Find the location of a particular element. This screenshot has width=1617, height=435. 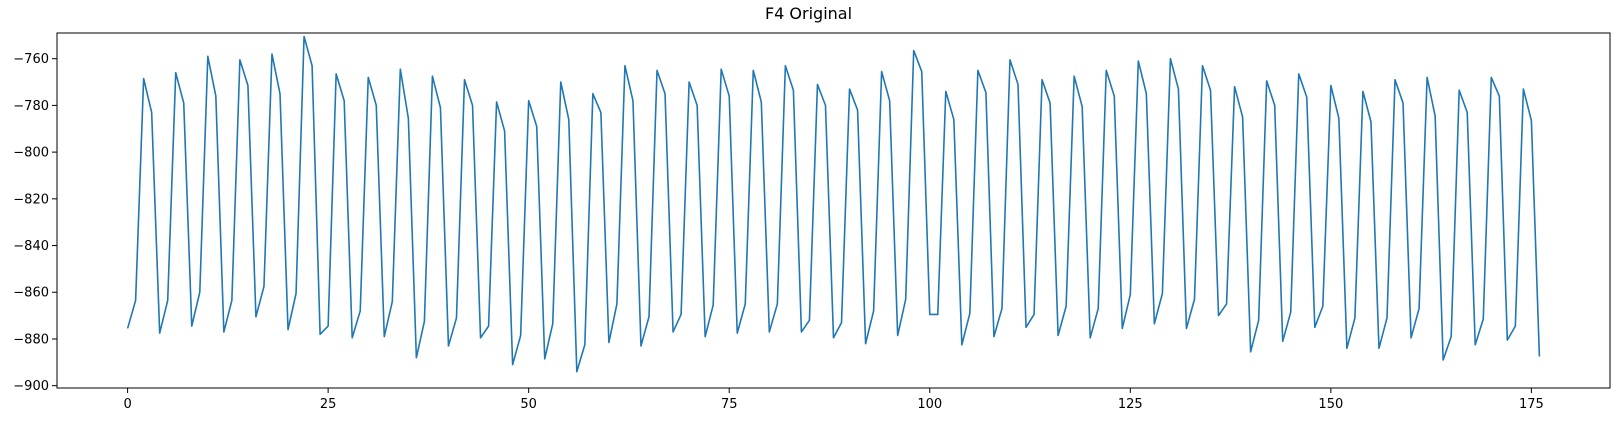

y-tick-label: −760 is located at coordinates (31, 59).